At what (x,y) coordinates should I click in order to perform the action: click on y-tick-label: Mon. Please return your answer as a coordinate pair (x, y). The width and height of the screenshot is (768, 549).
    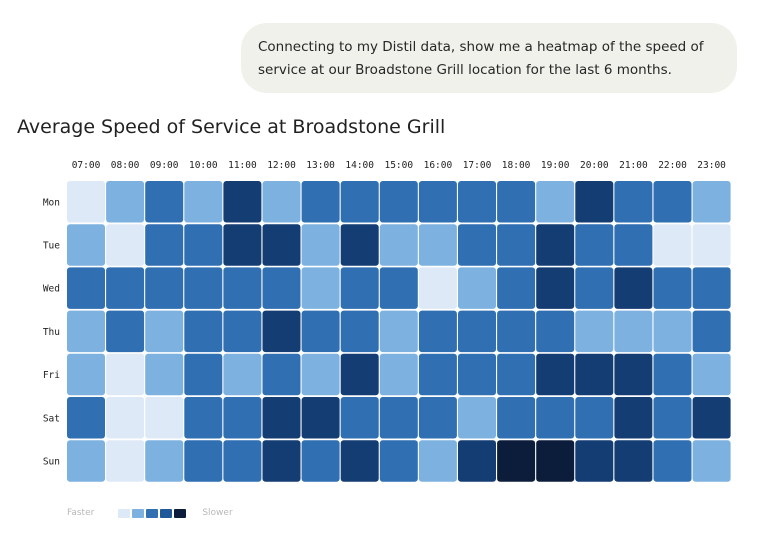
    Looking at the image, I should click on (51, 202).